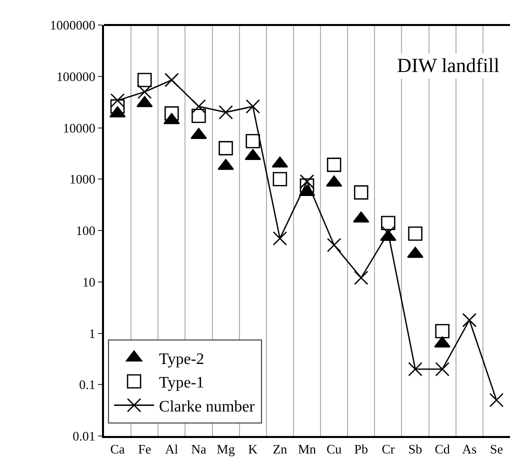 The width and height of the screenshot is (516, 462). What do you see at coordinates (73, 25) in the screenshot?
I see `y-tick-label: 1000000` at bounding box center [73, 25].